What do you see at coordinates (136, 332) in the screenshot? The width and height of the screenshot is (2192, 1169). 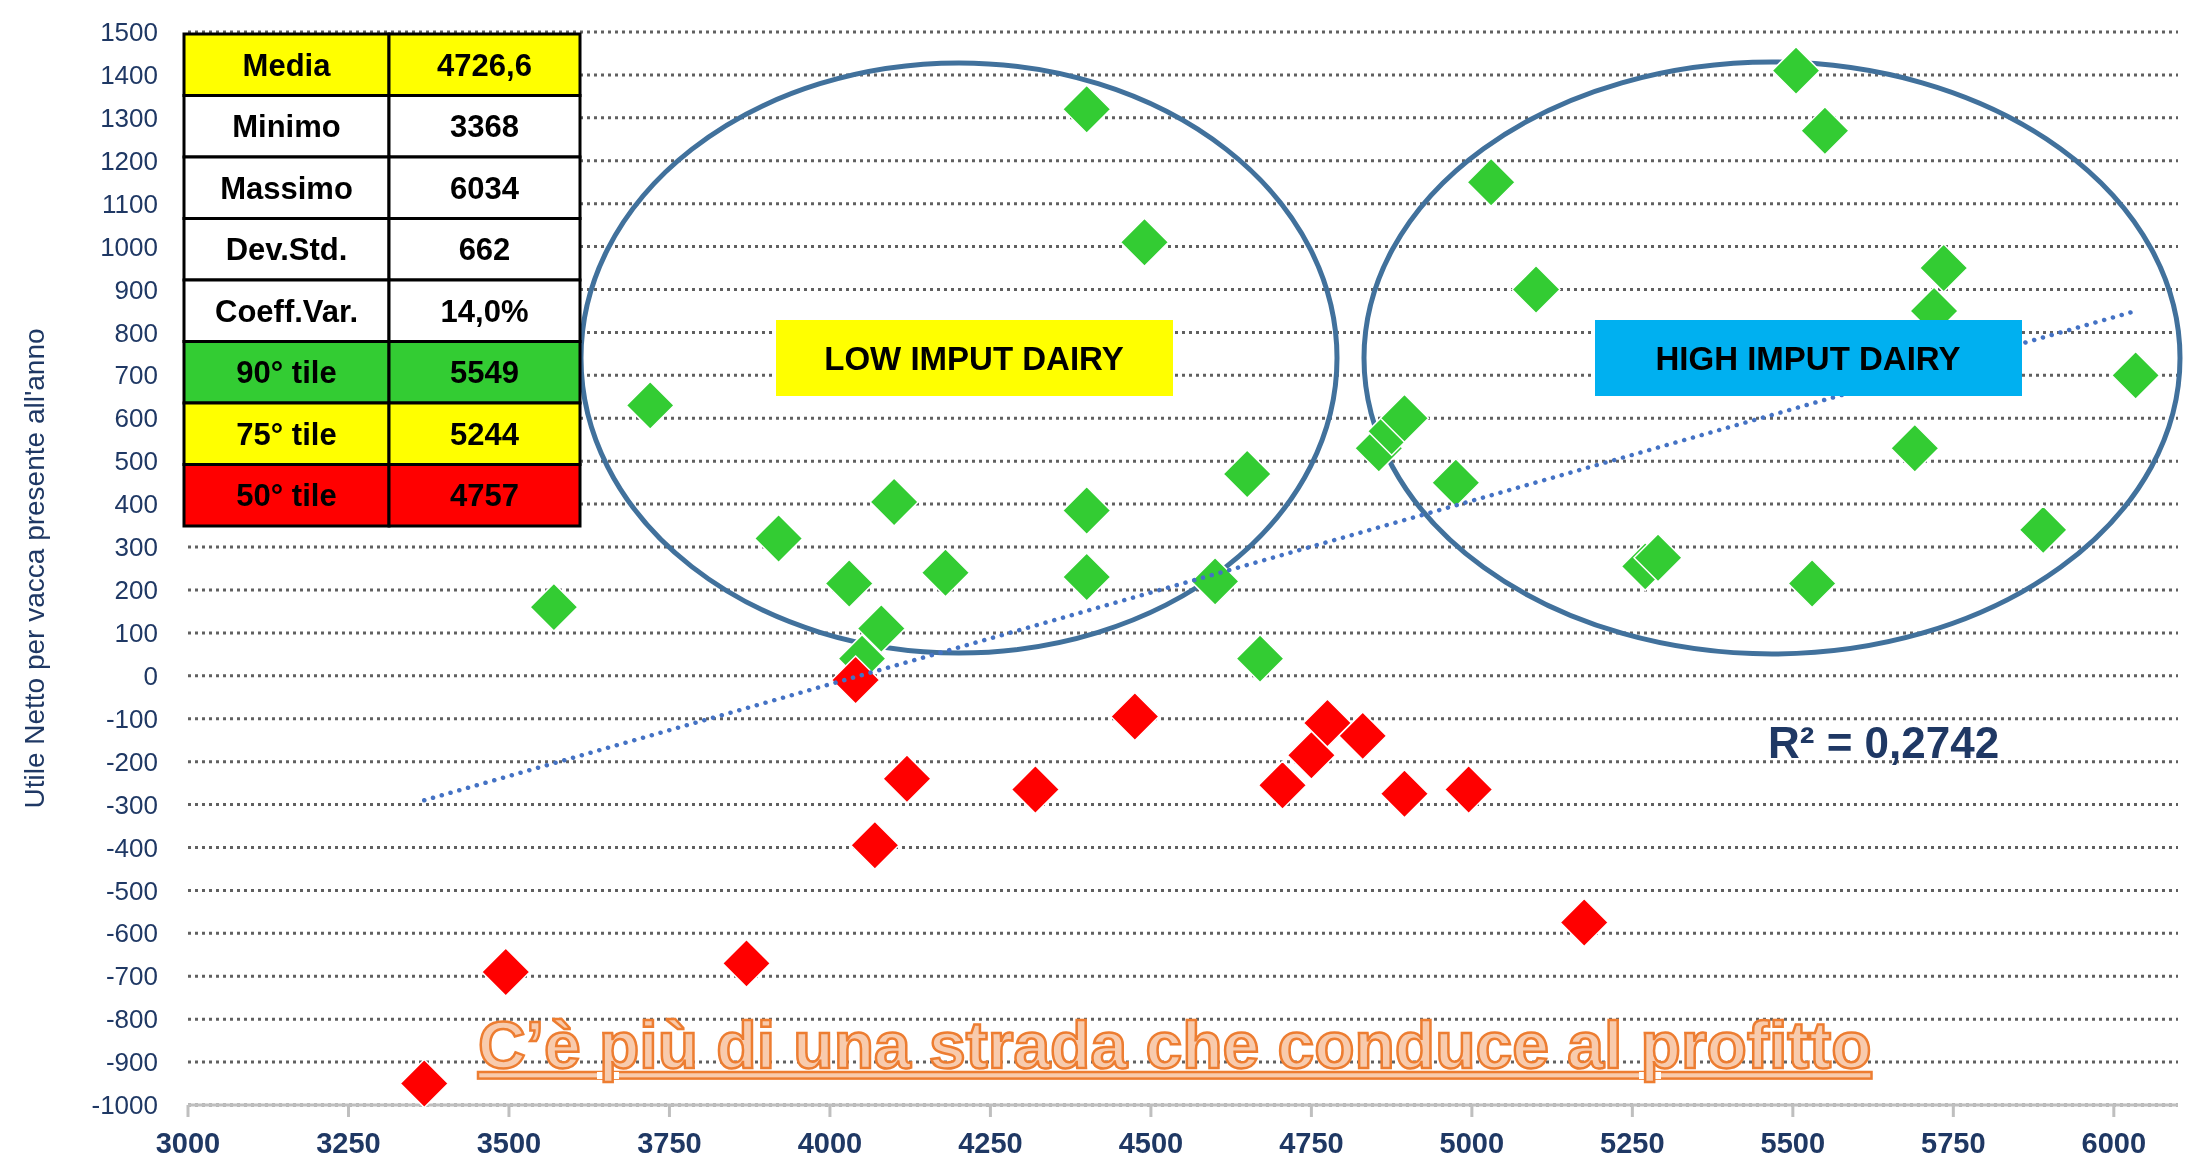 I see `y-tick-label: 800` at bounding box center [136, 332].